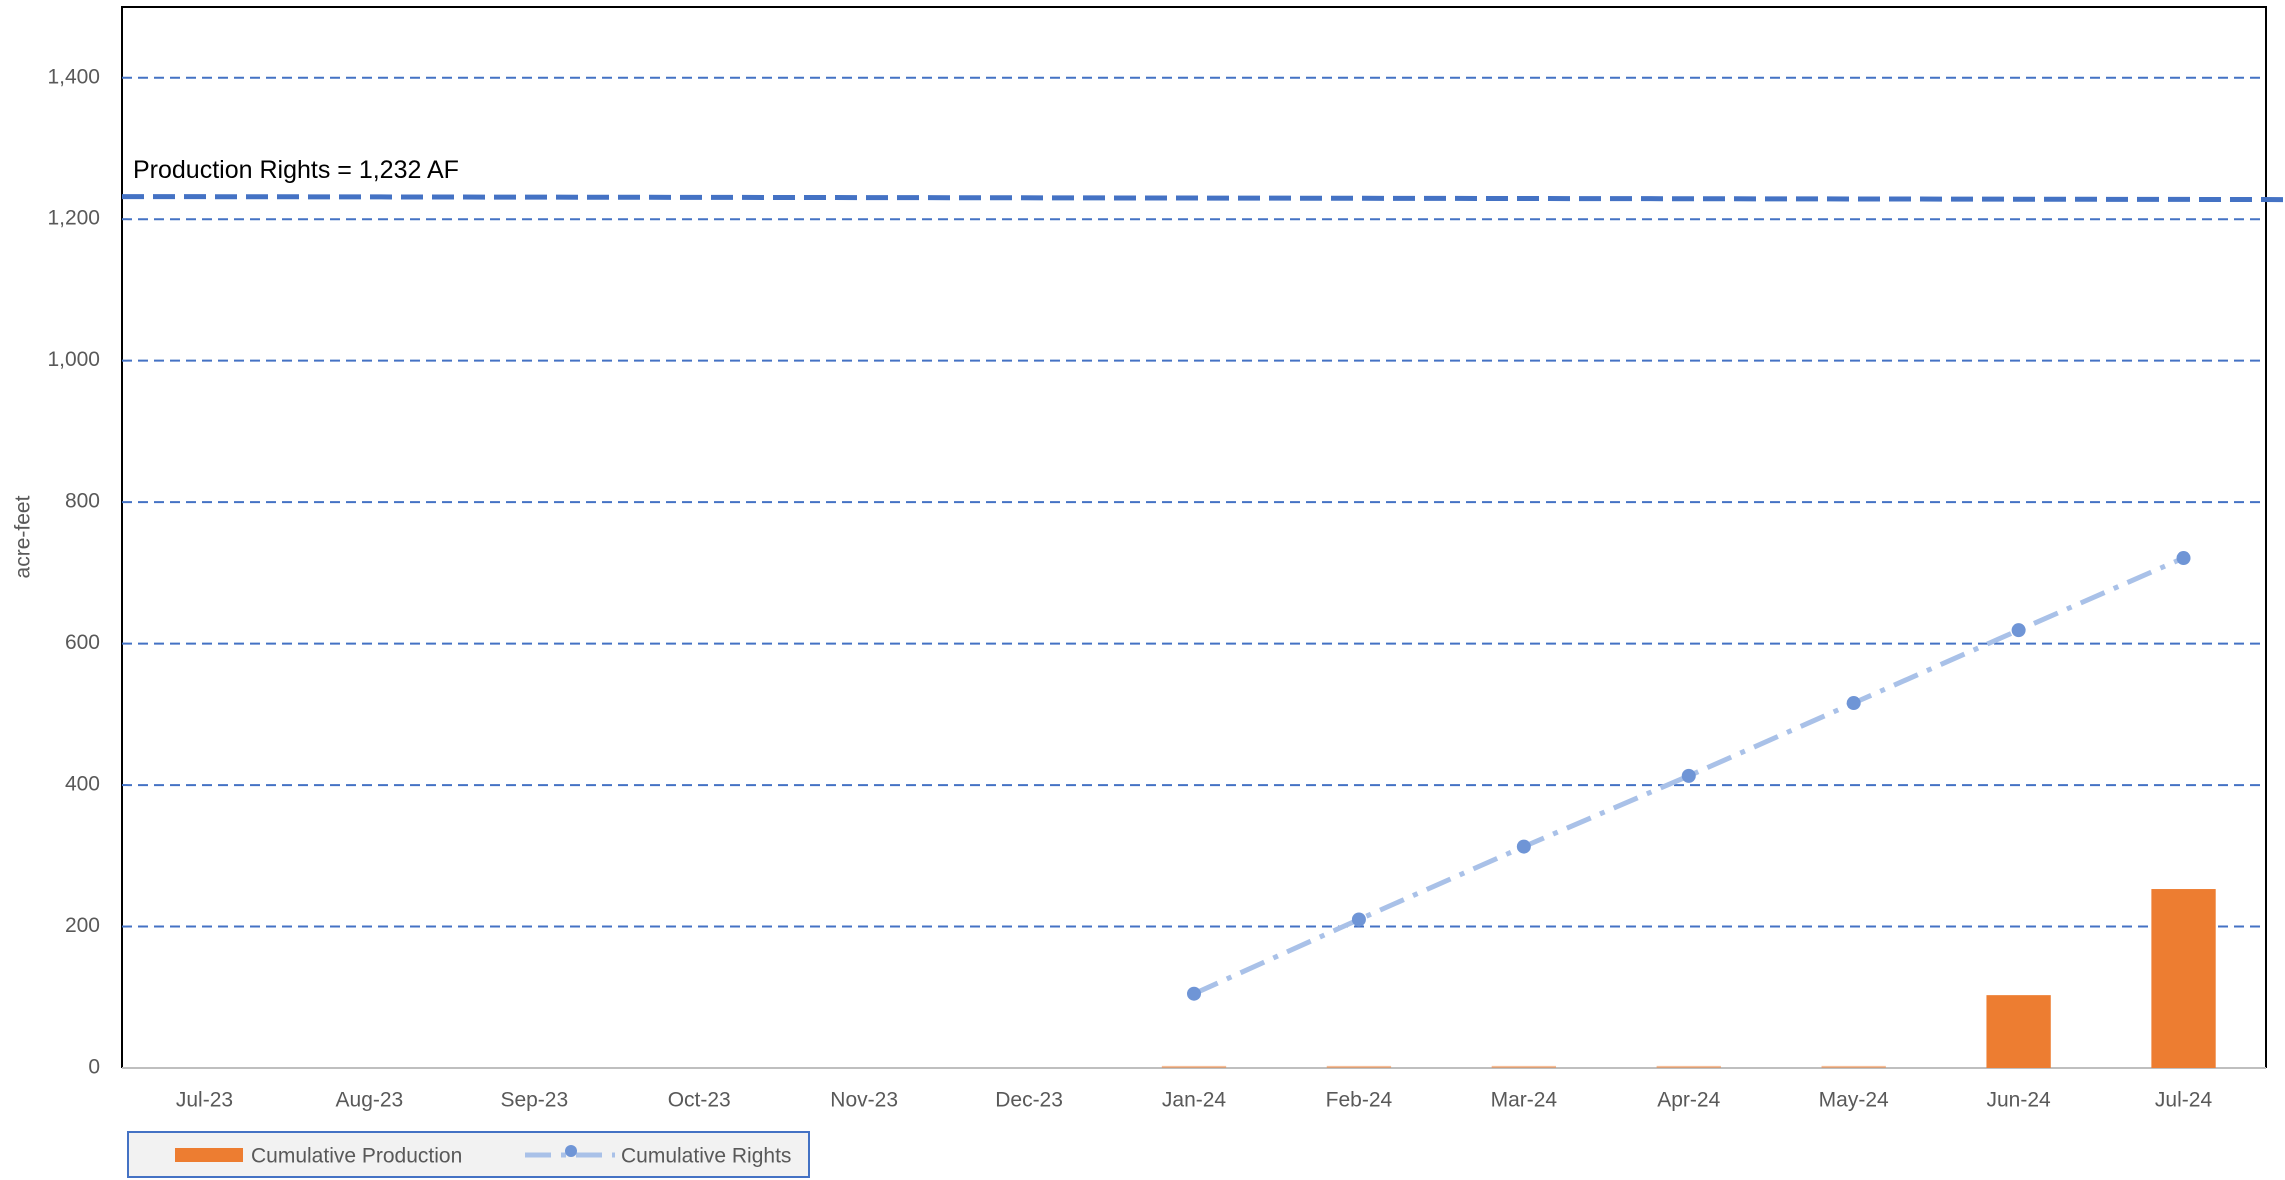  What do you see at coordinates (209, 1155) in the screenshot?
I see `legend-swatch` at bounding box center [209, 1155].